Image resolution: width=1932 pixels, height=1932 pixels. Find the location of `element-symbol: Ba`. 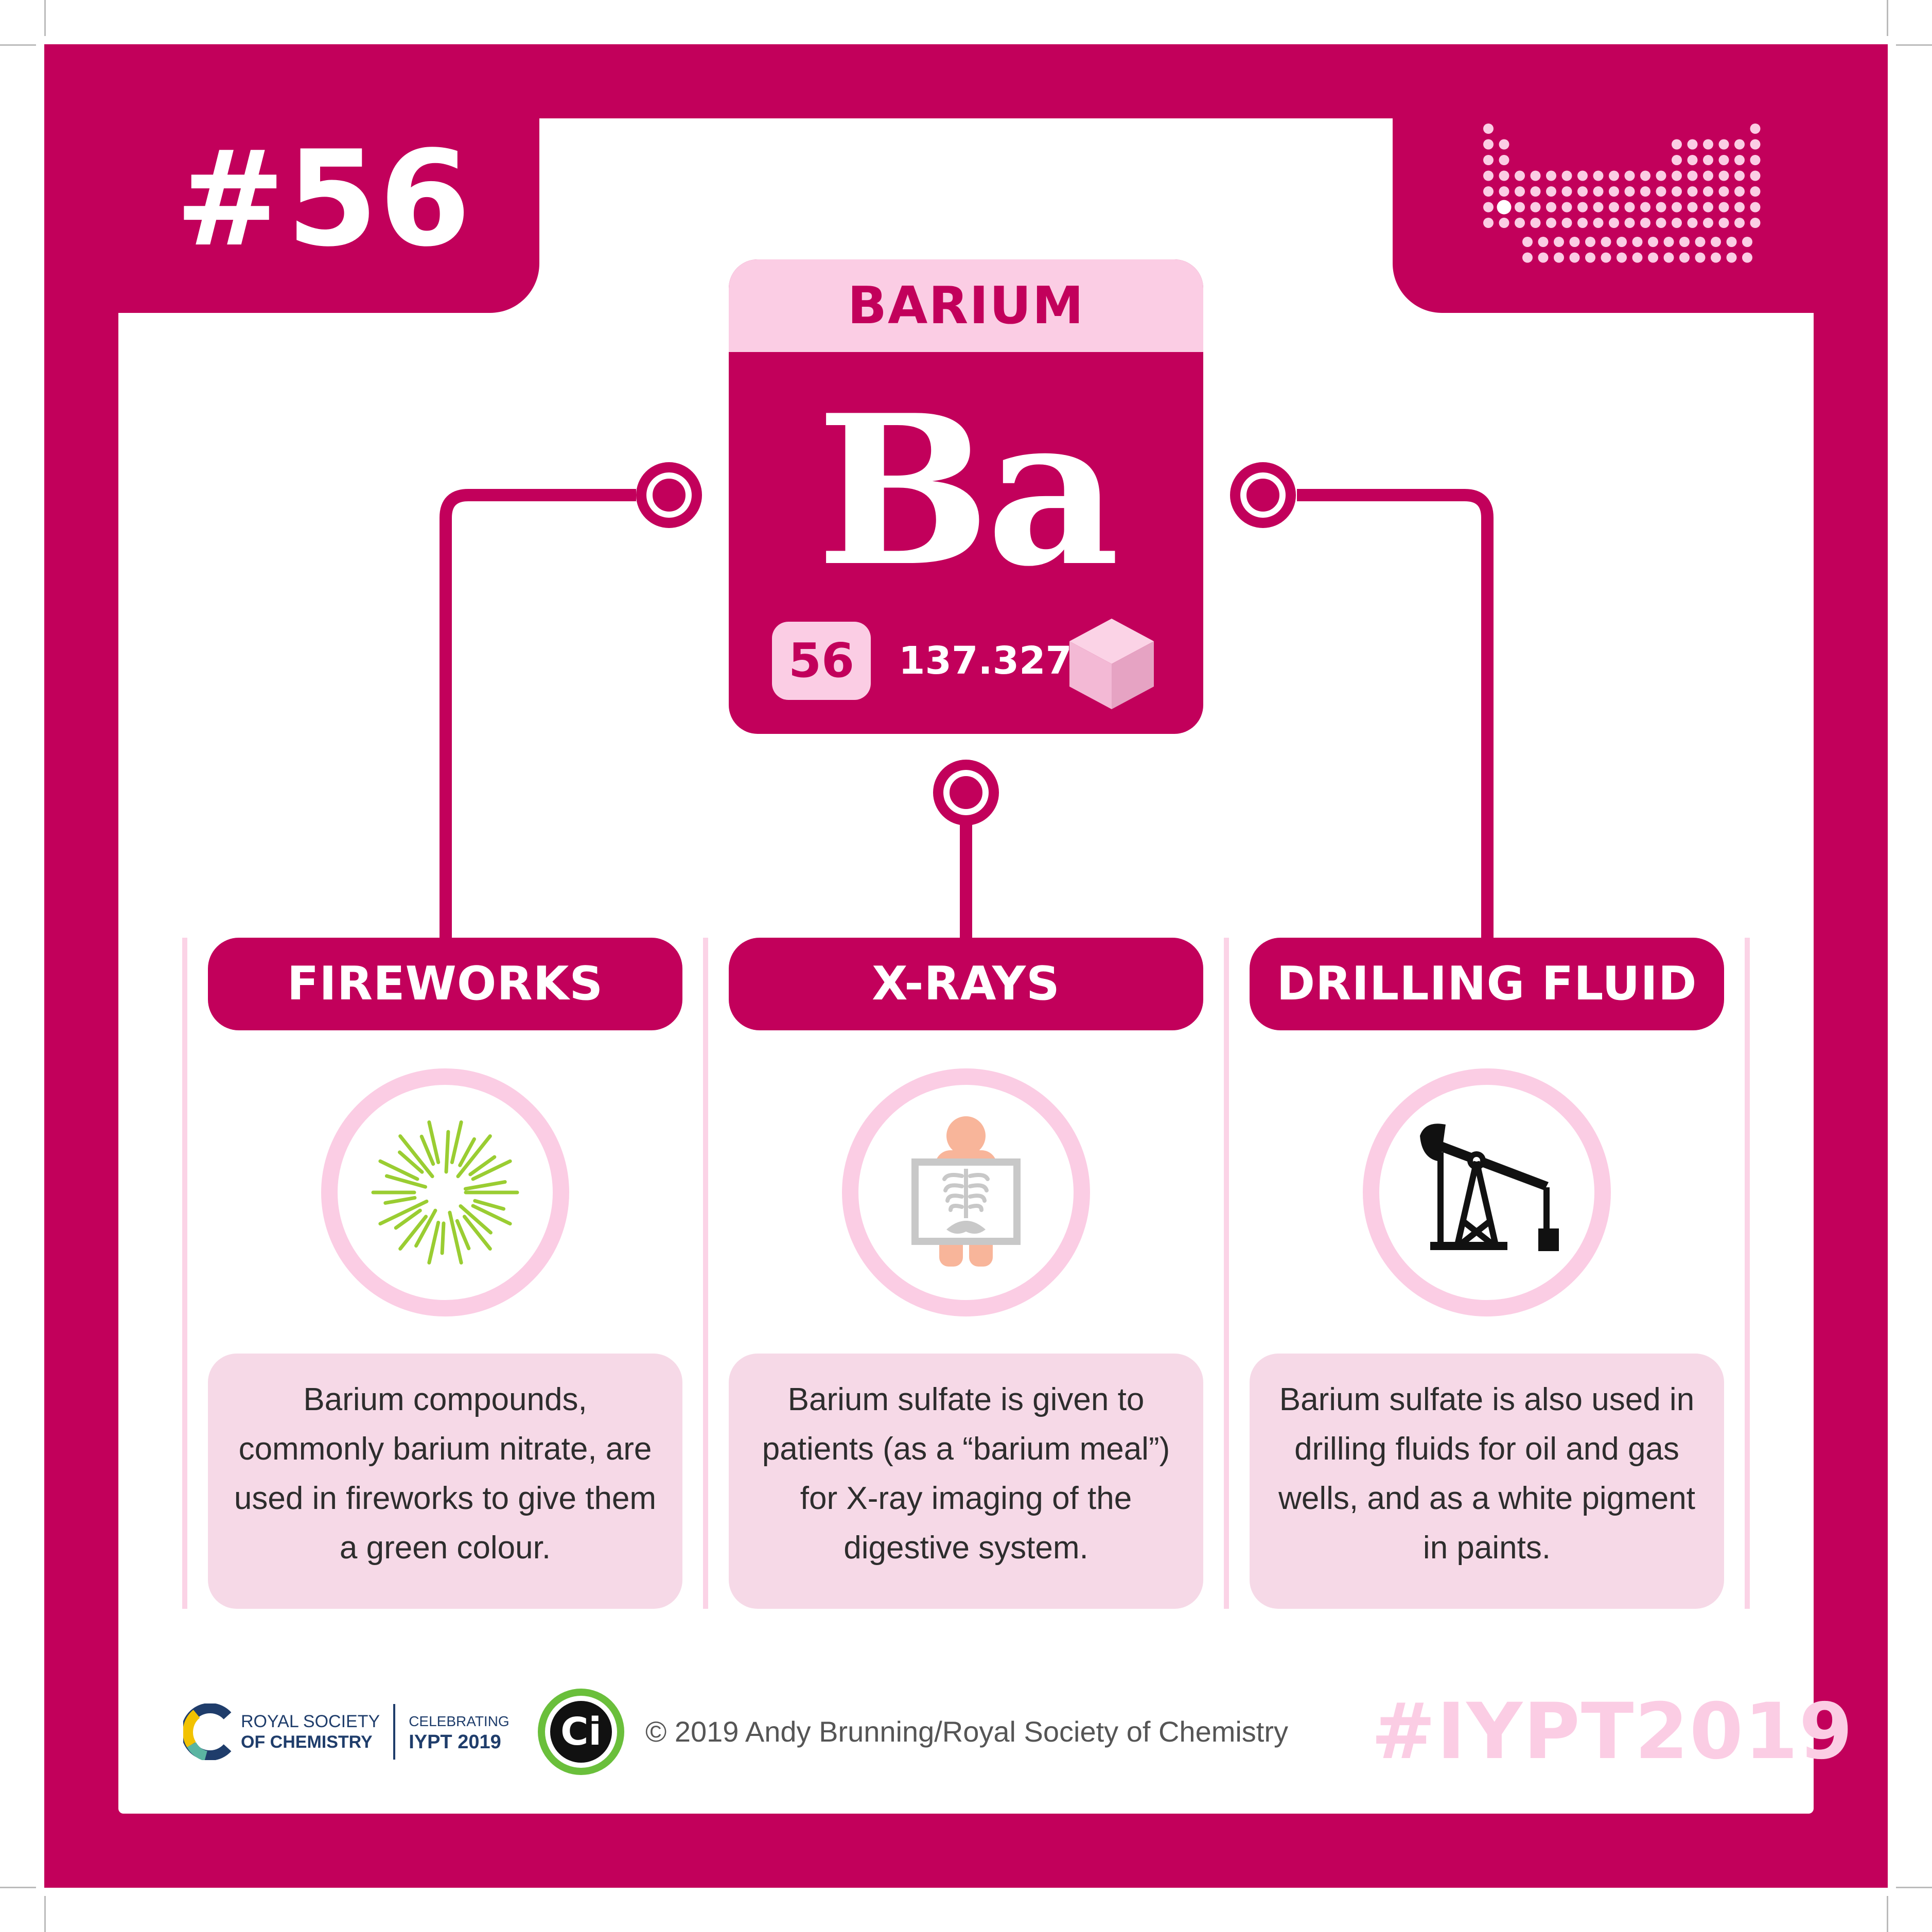

element-symbol: Ba is located at coordinates (968, 491).